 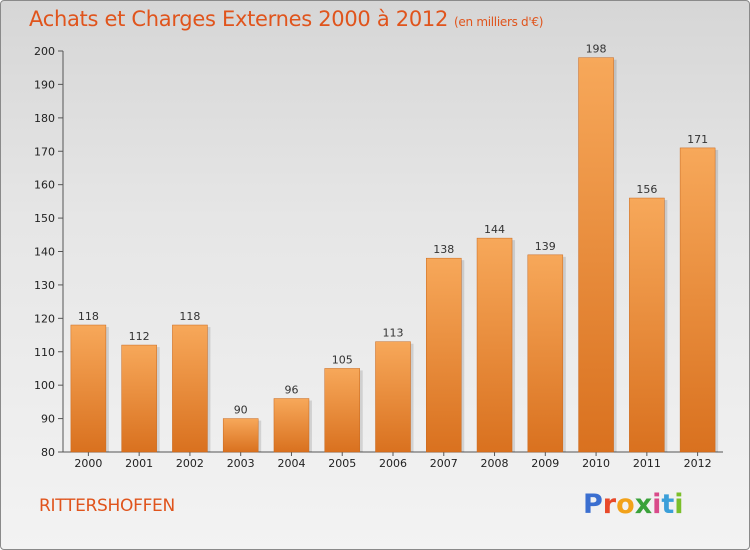 I want to click on bar-2008, so click(x=494, y=345).